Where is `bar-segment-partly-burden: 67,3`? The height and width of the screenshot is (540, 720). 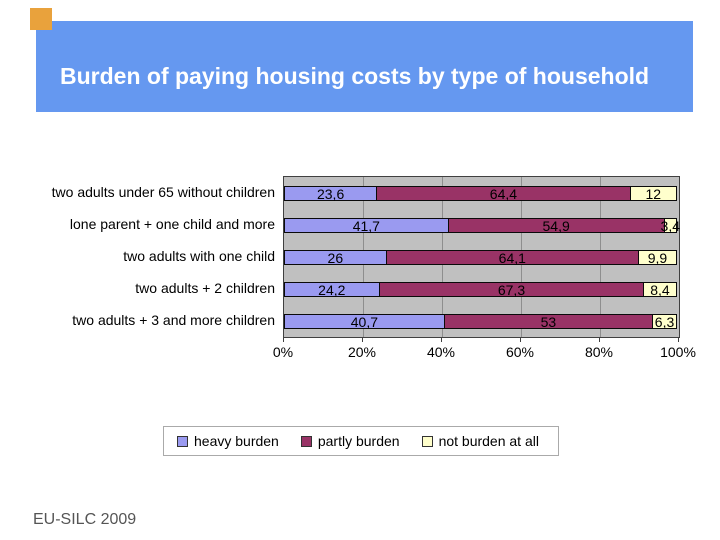 bar-segment-partly-burden: 67,3 is located at coordinates (511, 289).